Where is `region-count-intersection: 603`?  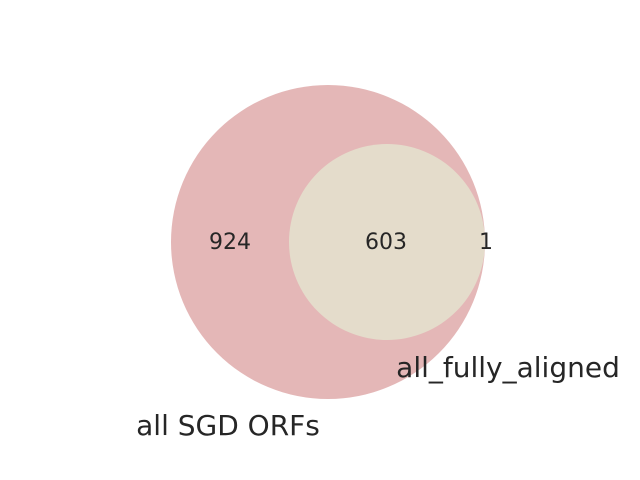 region-count-intersection: 603 is located at coordinates (386, 242).